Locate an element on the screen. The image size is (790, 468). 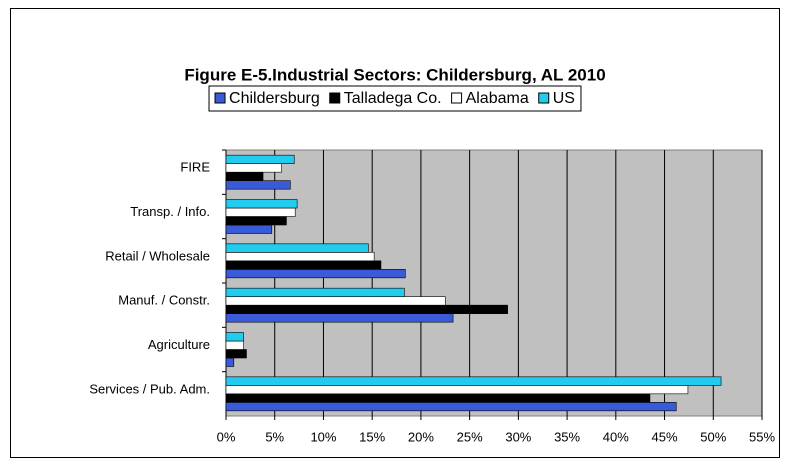
x-tick-label: 0% is located at coordinates (226, 436).